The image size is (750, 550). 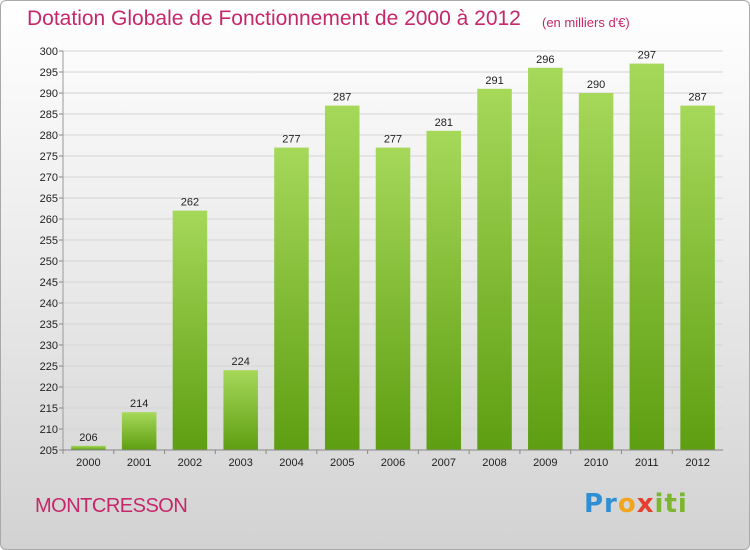 I want to click on y-tick-label: 245, so click(x=49, y=283).